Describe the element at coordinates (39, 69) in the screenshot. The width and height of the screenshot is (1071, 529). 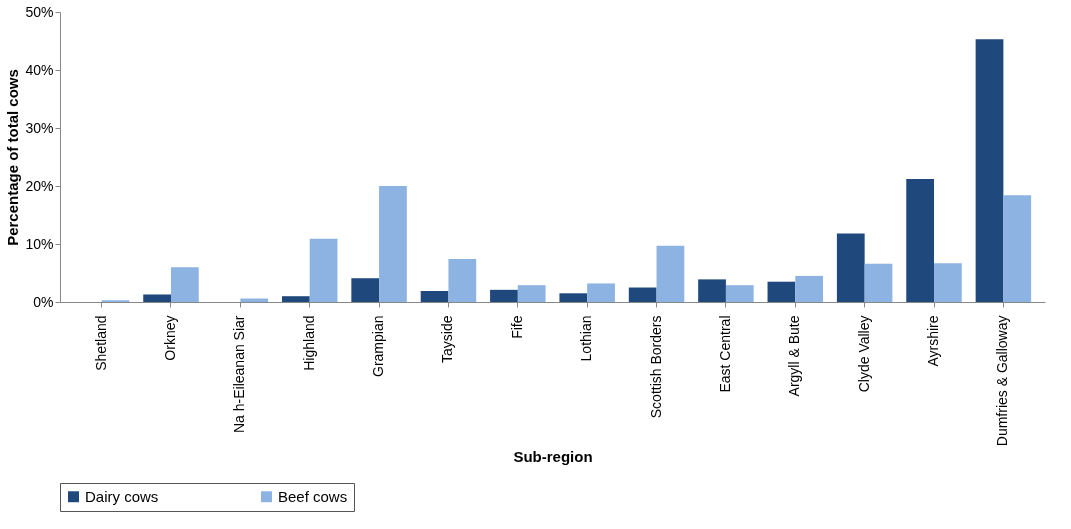
I see `y-tick-label: 40%` at that location.